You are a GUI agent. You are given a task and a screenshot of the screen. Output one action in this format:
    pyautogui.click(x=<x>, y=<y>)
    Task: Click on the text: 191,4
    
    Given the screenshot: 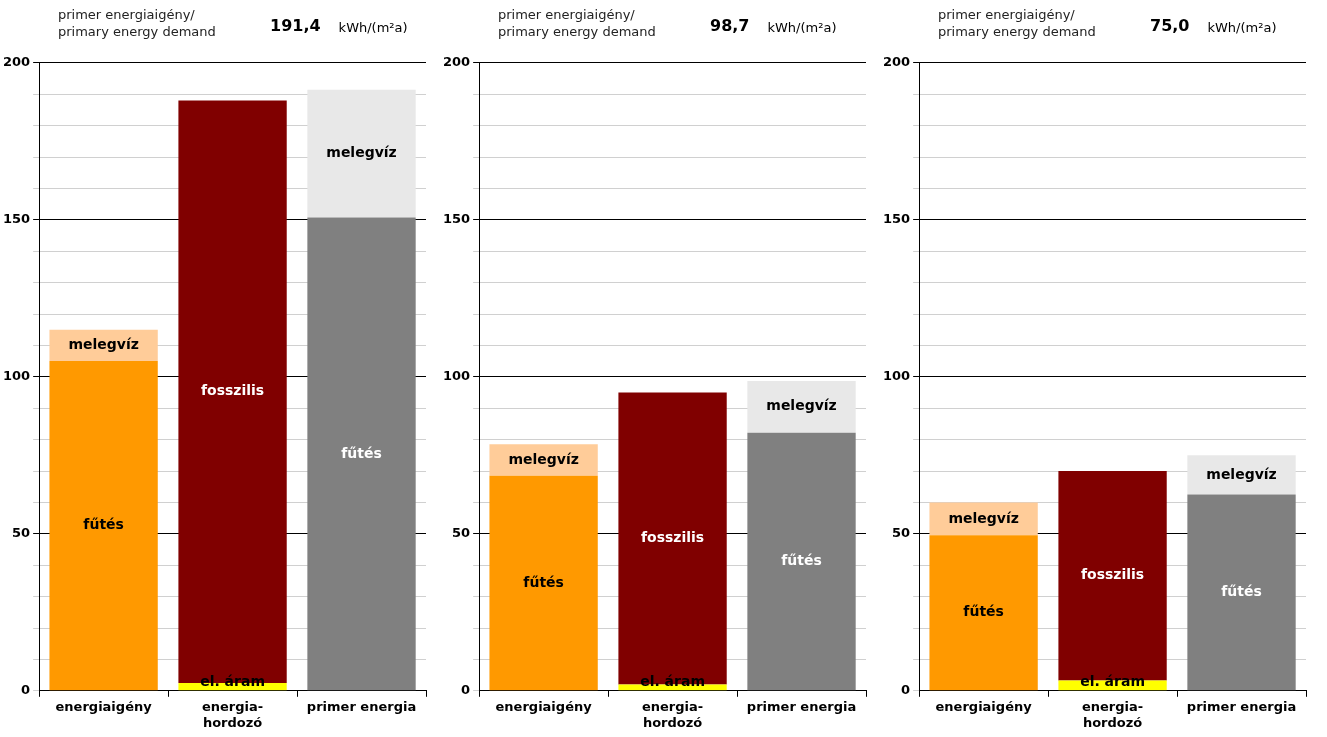 What is the action you would take?
    pyautogui.click(x=295, y=25)
    